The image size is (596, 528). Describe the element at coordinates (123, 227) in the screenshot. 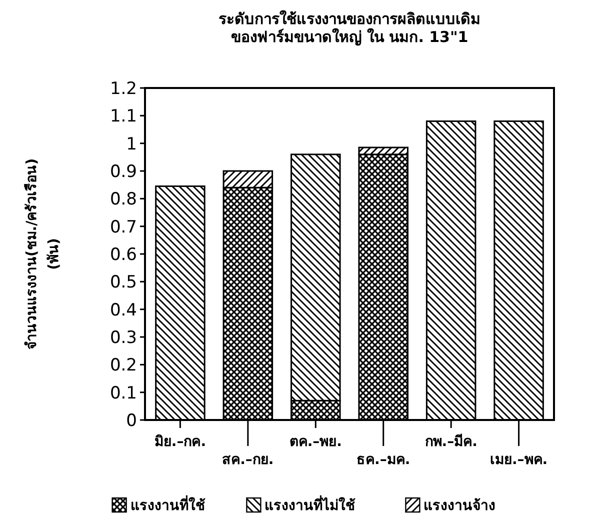

I see `y-tick-label: 0.7` at that location.